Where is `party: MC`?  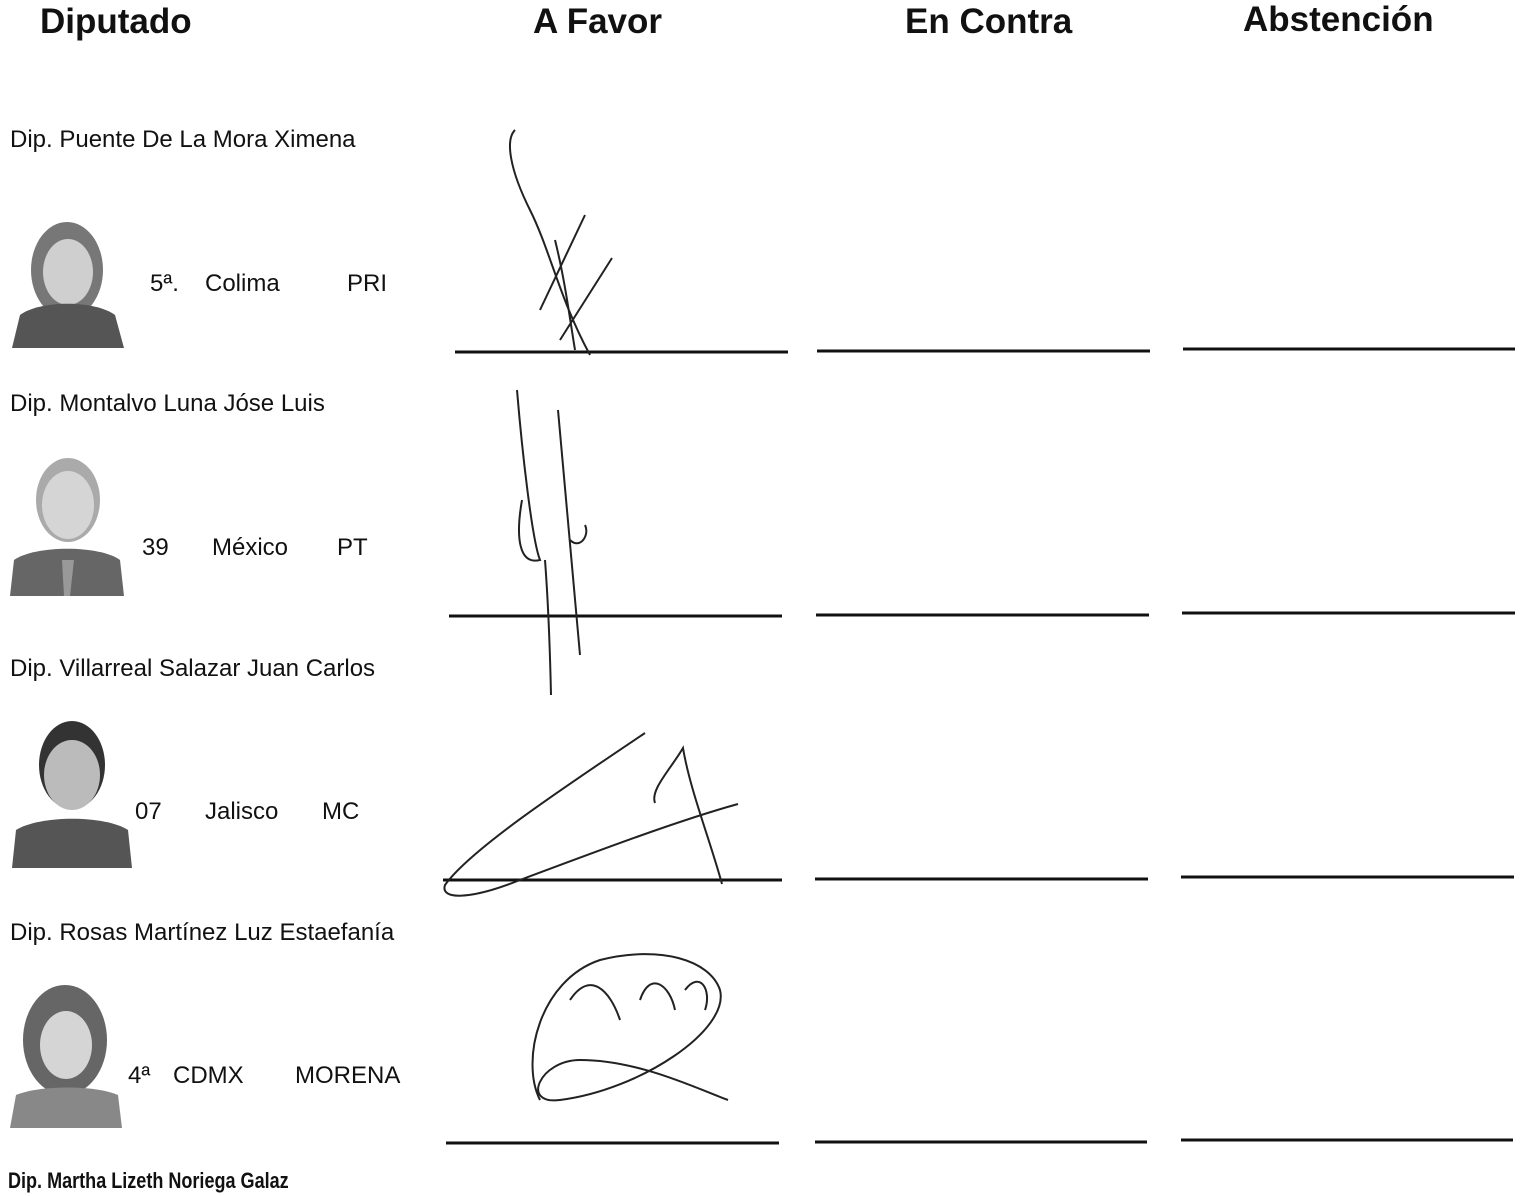 party: MC is located at coordinates (341, 811).